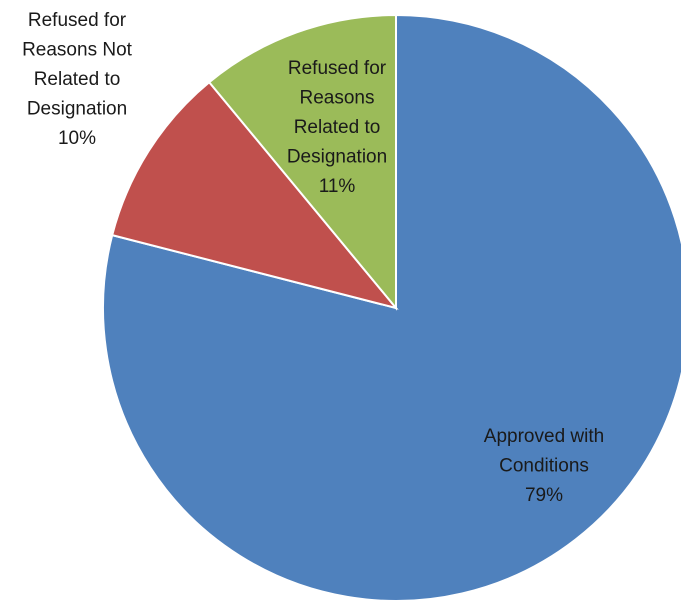 This screenshot has width=681, height=604. Describe the element at coordinates (544, 466) in the screenshot. I see `label-line: Conditions` at that location.